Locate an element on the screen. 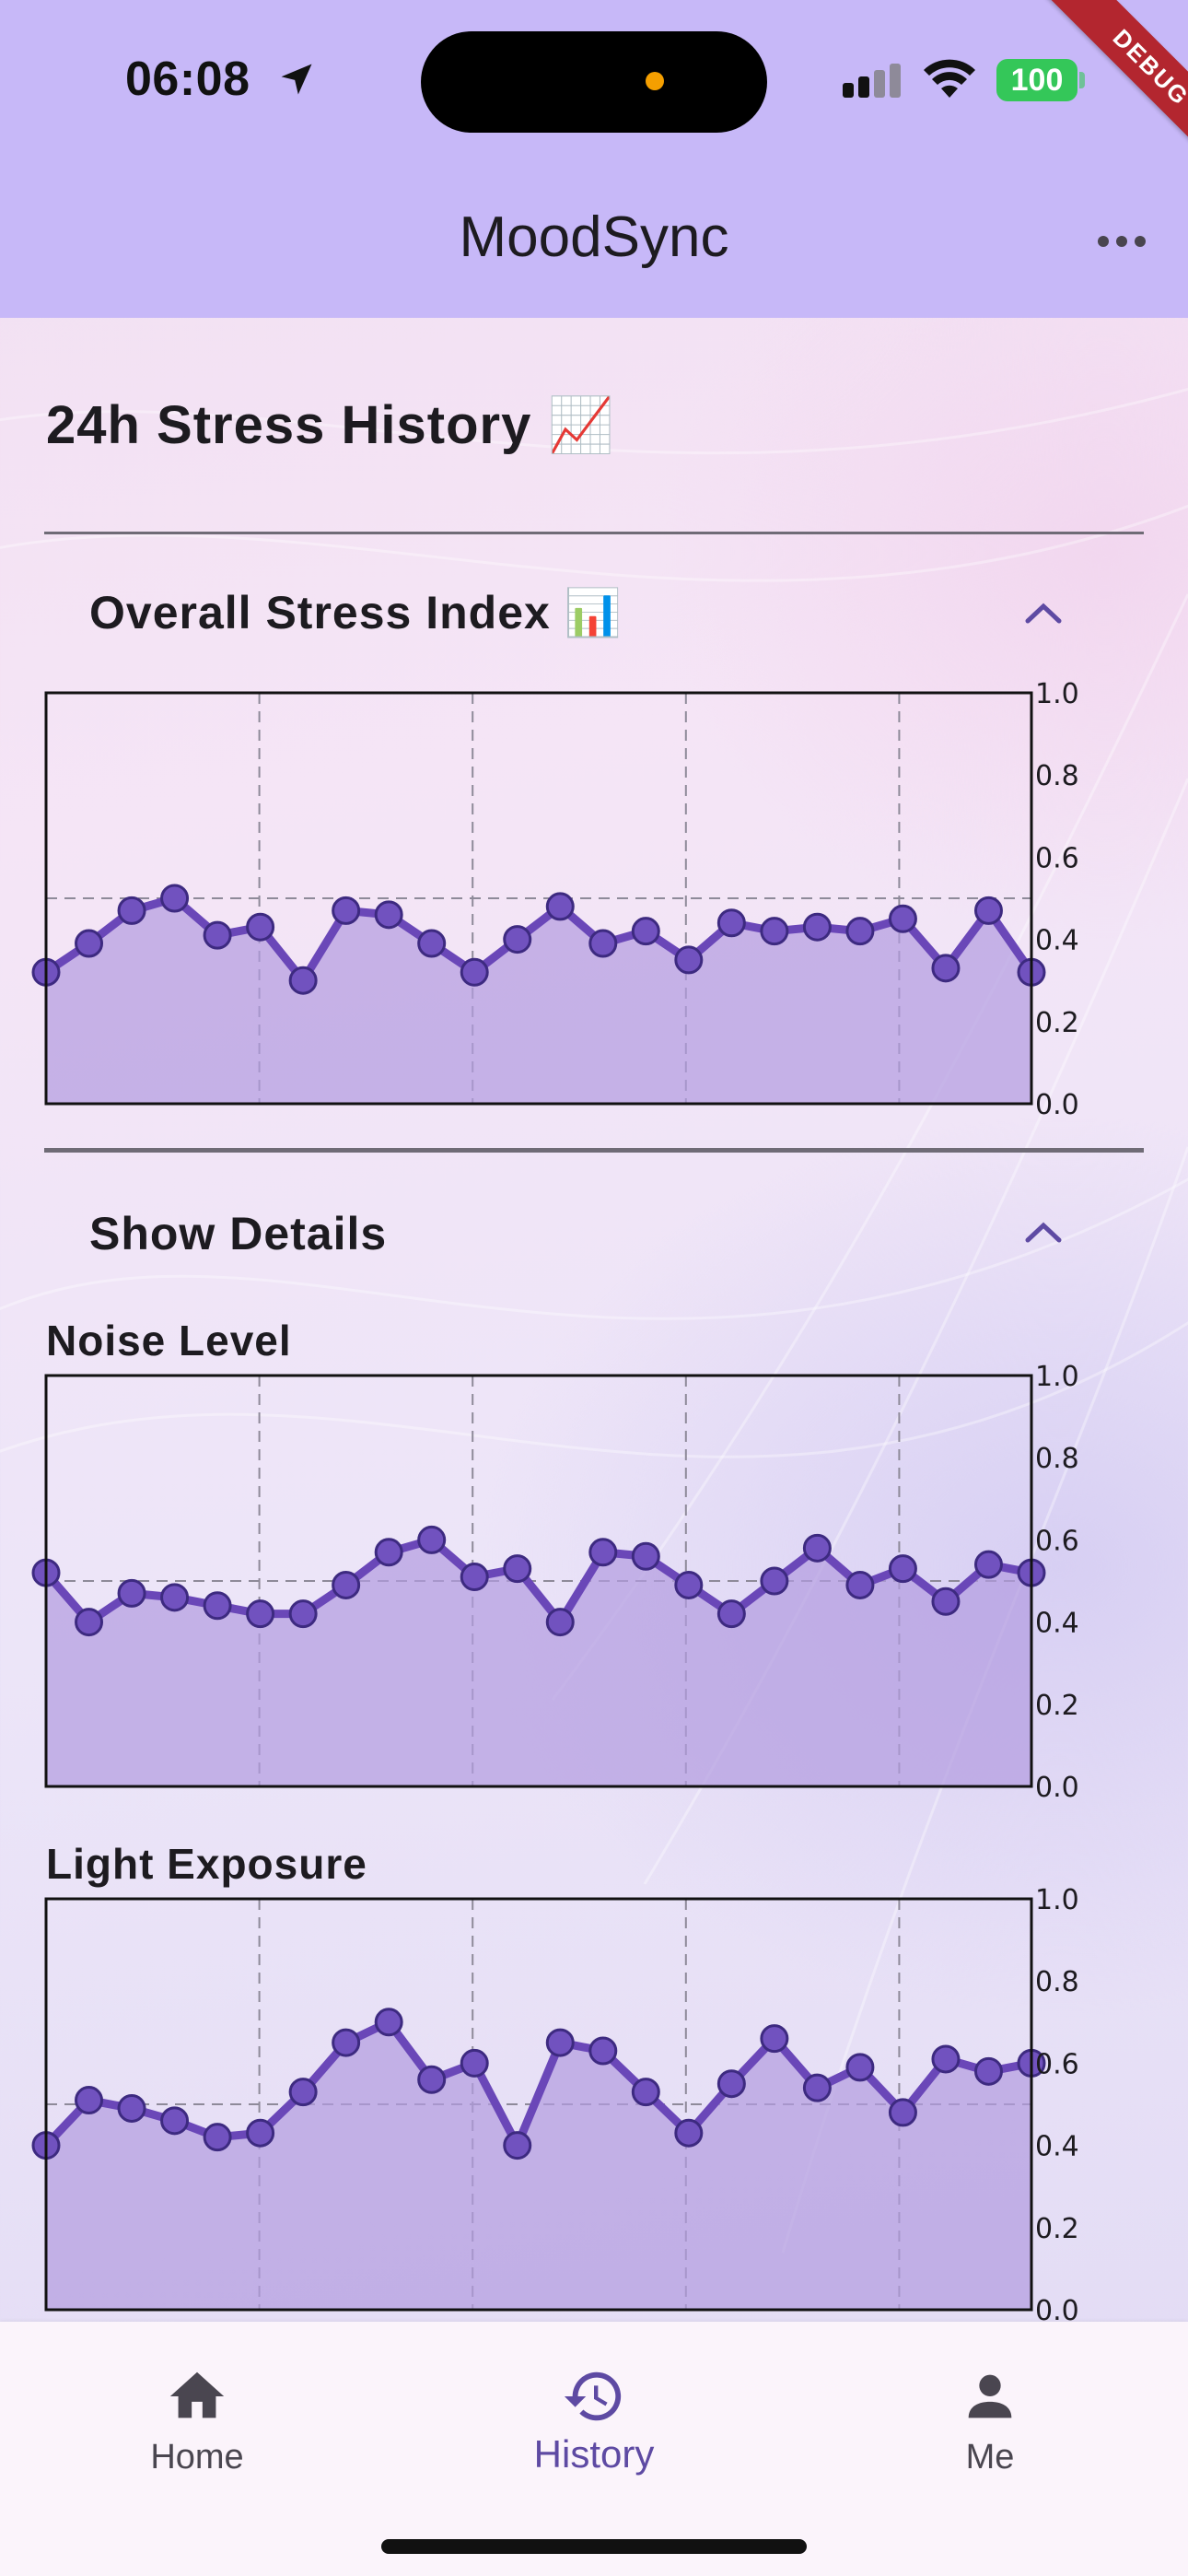 This screenshot has height=2576, width=1188. home-indicator is located at coordinates (594, 2546).